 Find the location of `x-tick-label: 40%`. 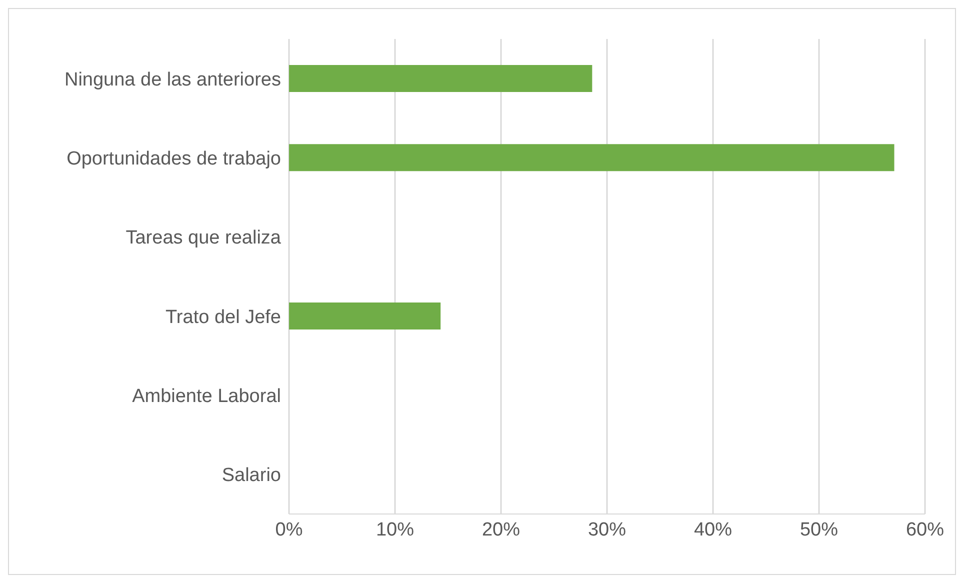

x-tick-label: 40% is located at coordinates (713, 529).